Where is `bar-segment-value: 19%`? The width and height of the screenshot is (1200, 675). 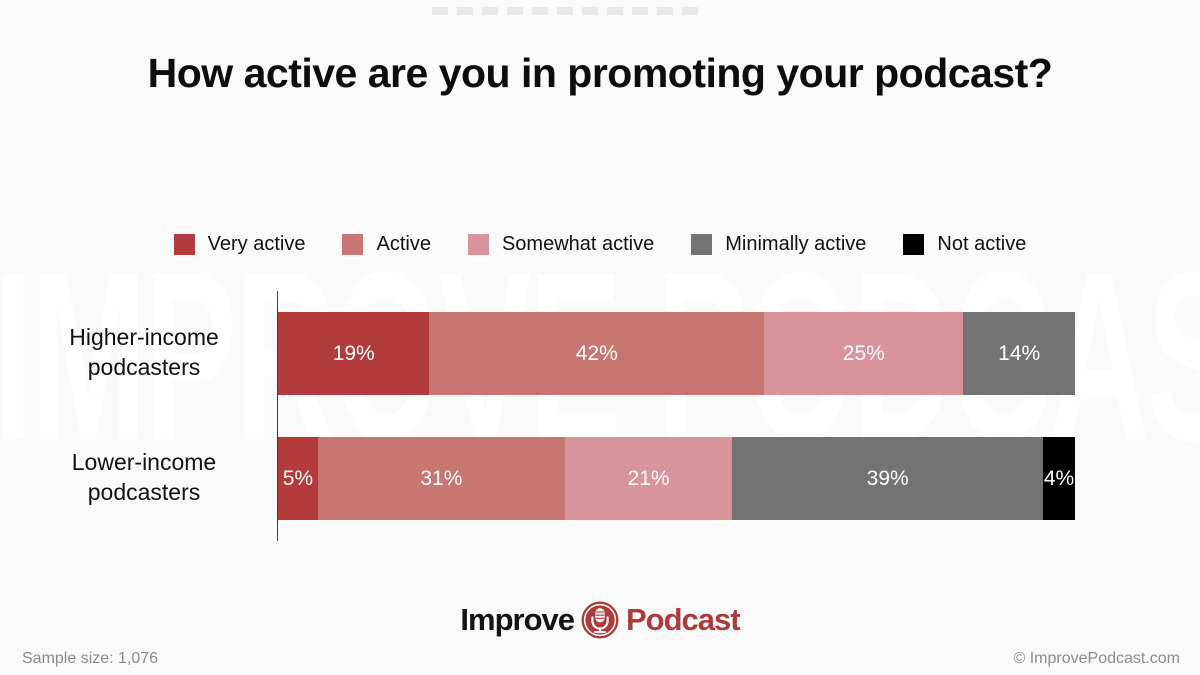
bar-segment-value: 19% is located at coordinates (353, 353).